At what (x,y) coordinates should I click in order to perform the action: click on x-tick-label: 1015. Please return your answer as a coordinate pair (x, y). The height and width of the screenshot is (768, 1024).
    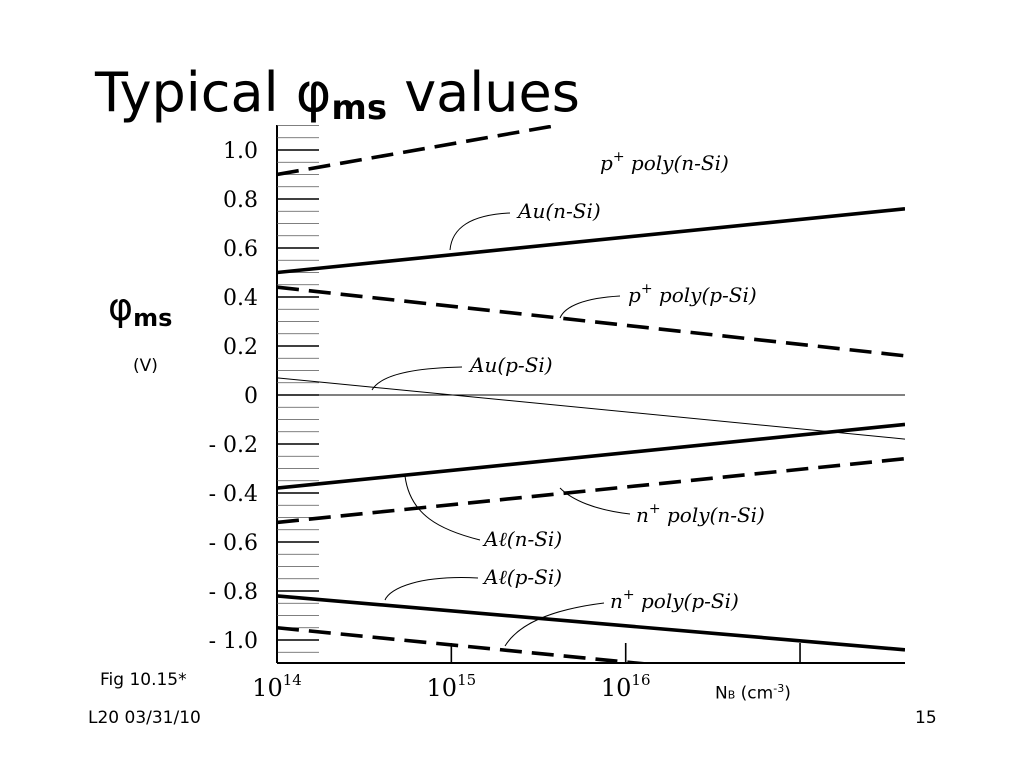
    Looking at the image, I should click on (452, 686).